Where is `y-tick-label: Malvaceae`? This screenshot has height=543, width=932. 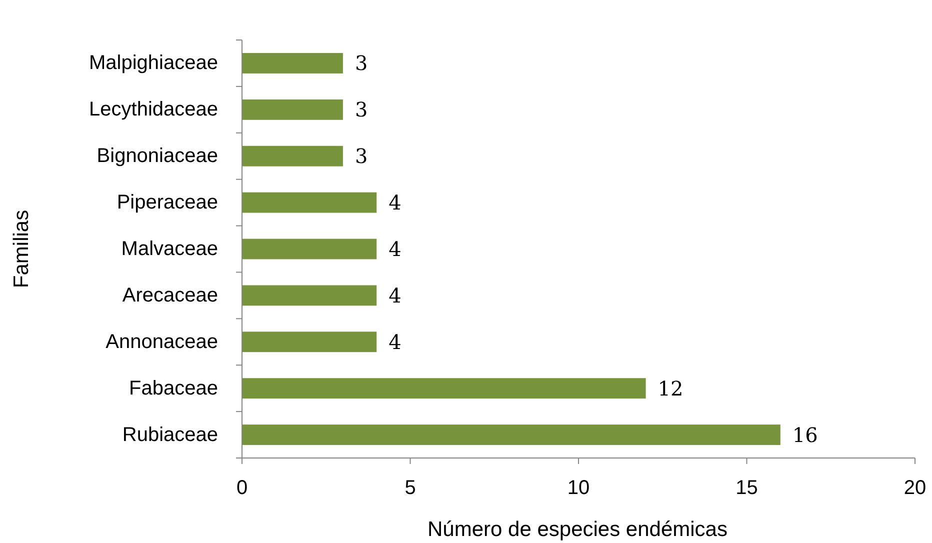
y-tick-label: Malvaceae is located at coordinates (169, 249).